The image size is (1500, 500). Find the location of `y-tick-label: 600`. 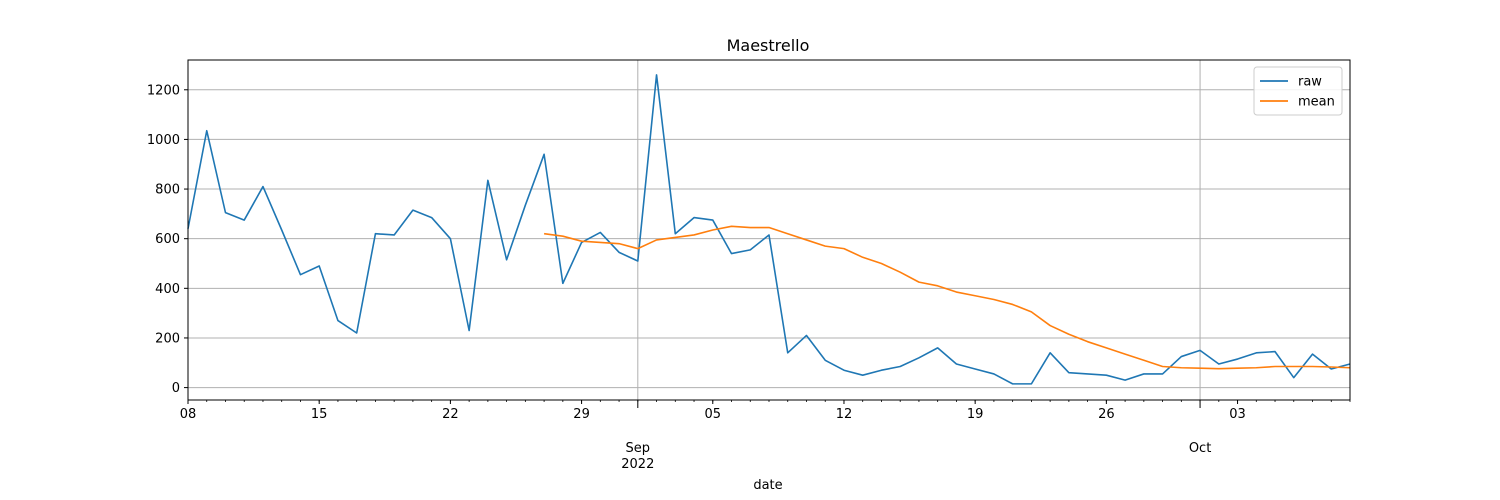

y-tick-label: 600 is located at coordinates (167, 239).